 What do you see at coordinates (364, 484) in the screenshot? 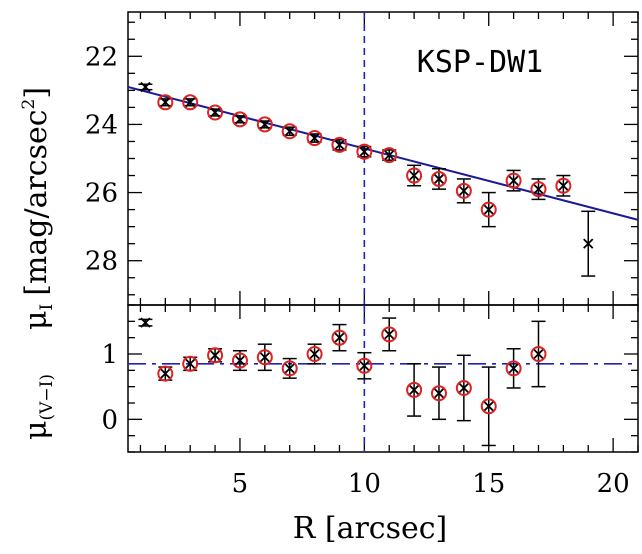
I see `x-tick-label: 10` at bounding box center [364, 484].